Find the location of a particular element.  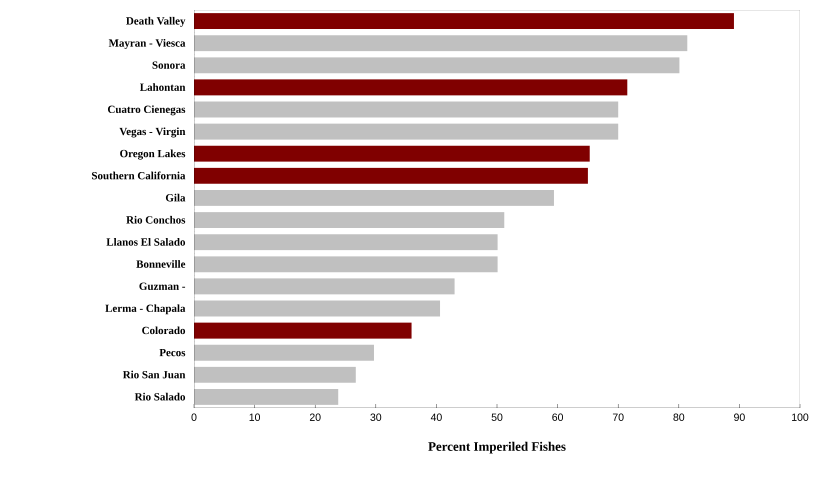

x-tick-label: 40 is located at coordinates (436, 417).